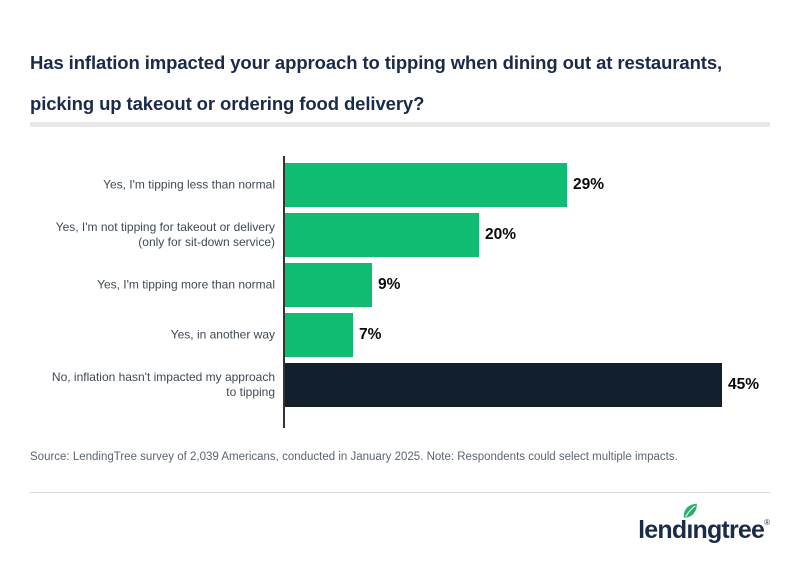  I want to click on chart-axis-line, so click(284, 292).